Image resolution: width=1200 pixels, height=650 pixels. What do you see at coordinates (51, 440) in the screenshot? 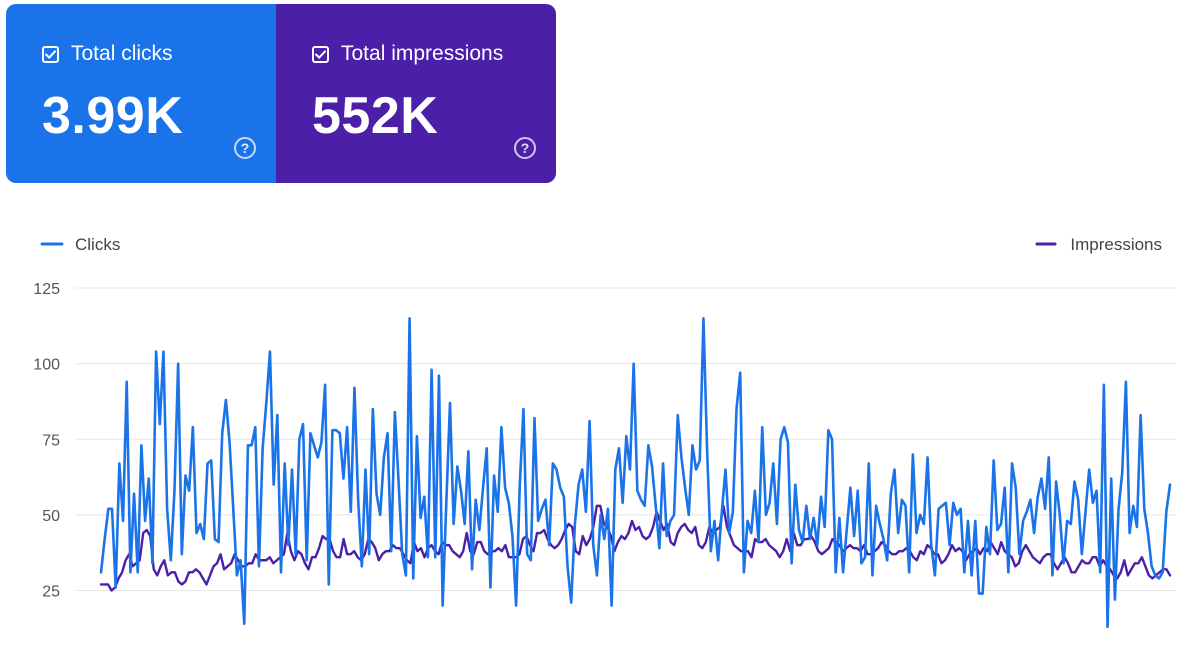
I see `y-tick-label: 75` at bounding box center [51, 440].